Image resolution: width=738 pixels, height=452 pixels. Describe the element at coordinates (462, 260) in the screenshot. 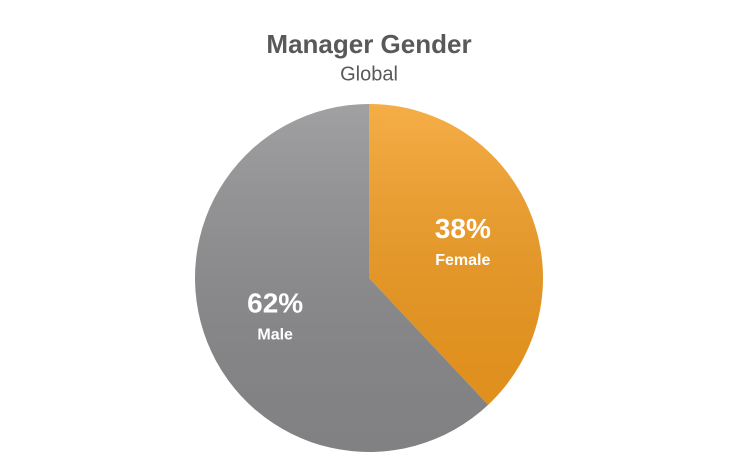

I see `category-label: Female` at that location.